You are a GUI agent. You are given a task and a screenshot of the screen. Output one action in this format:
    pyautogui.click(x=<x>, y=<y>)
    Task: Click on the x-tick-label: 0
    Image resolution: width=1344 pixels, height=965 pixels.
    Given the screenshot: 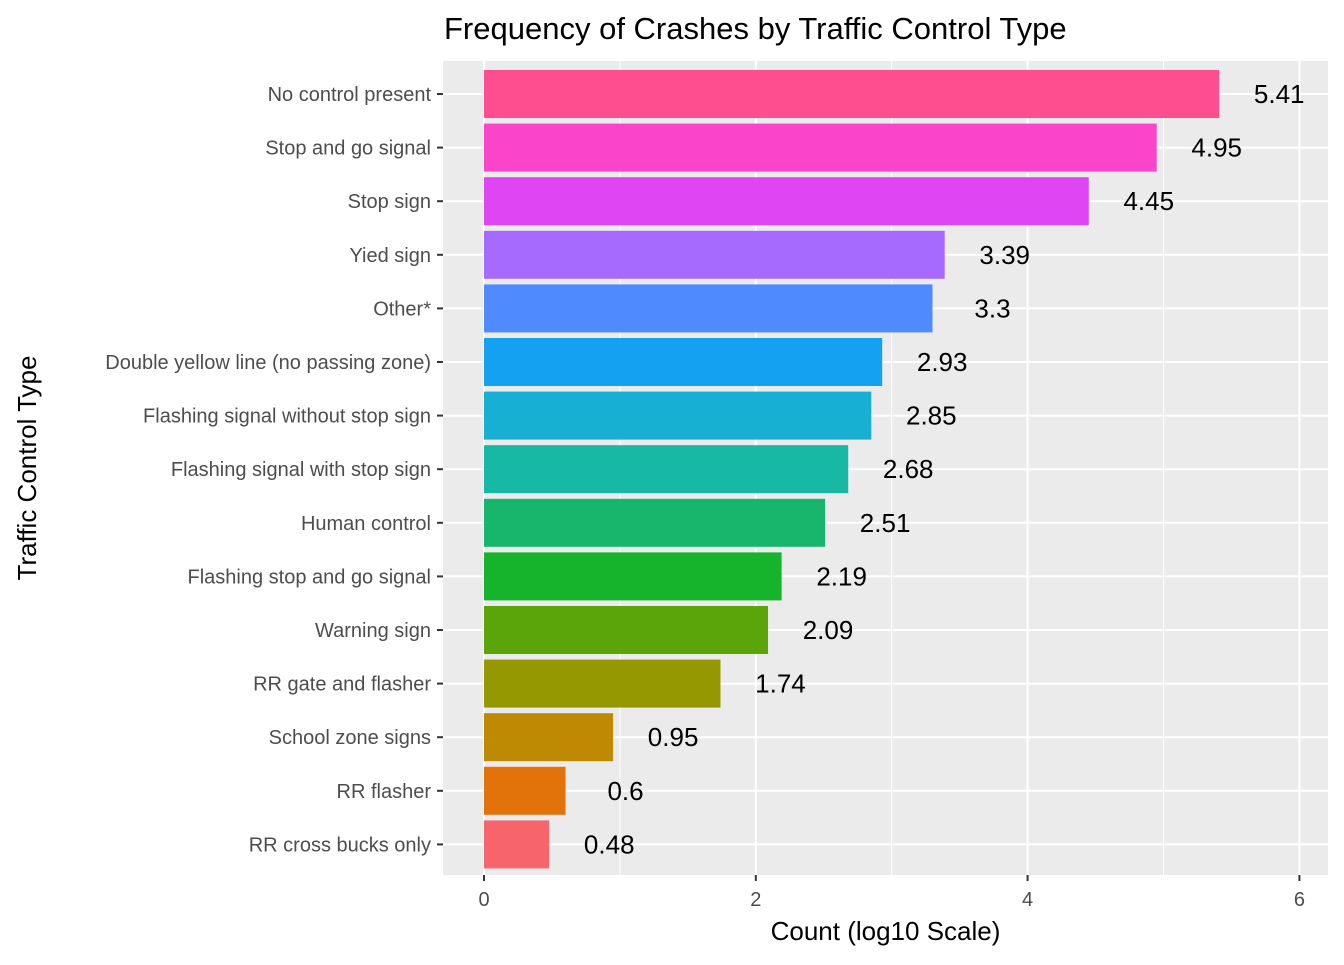 What is the action you would take?
    pyautogui.click(x=483, y=900)
    